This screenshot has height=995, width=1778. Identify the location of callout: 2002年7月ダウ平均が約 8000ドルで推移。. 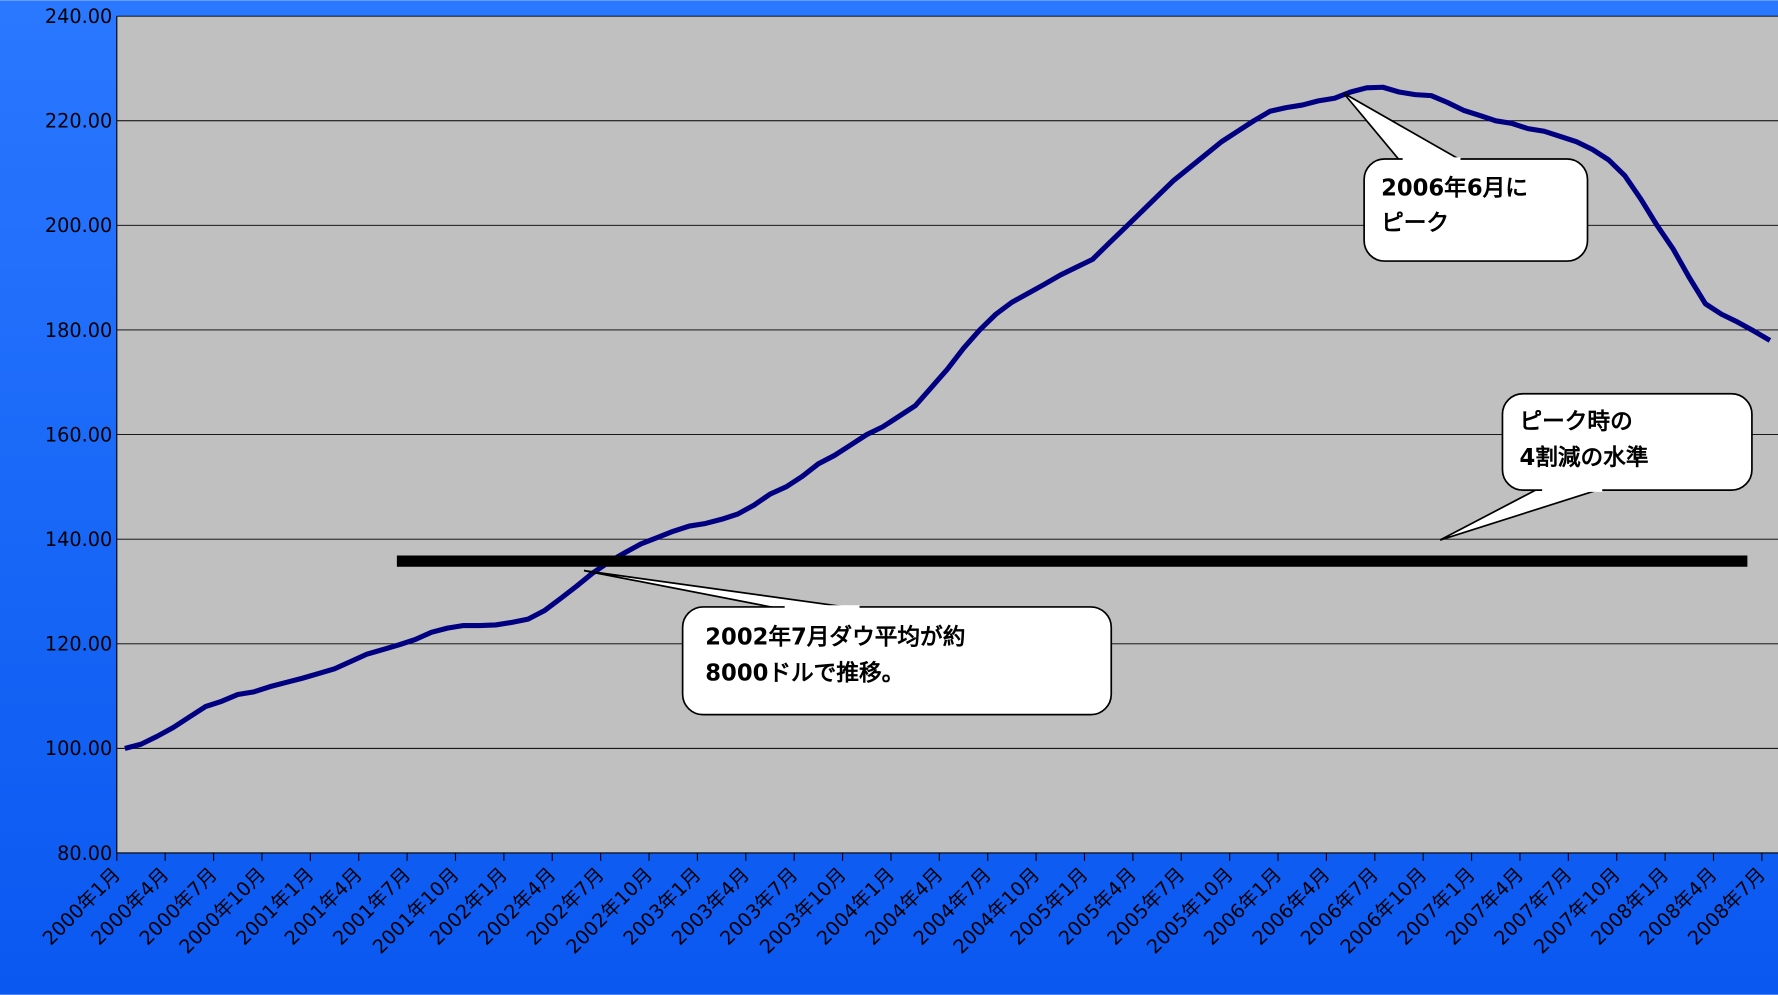
(848, 642).